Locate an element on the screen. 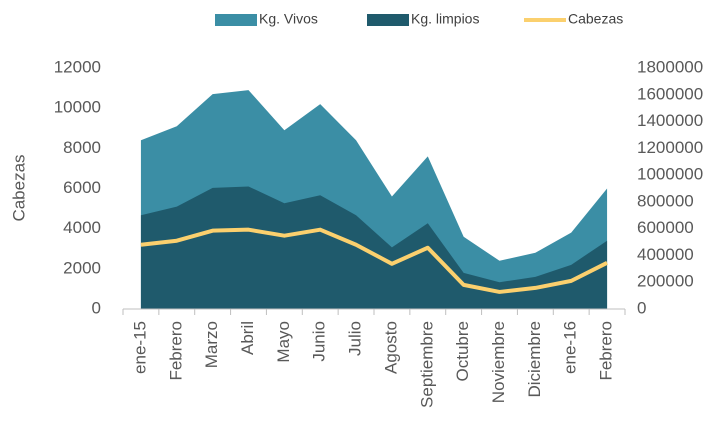 The width and height of the screenshot is (728, 438). y-tick-label: 4000 is located at coordinates (82, 227).